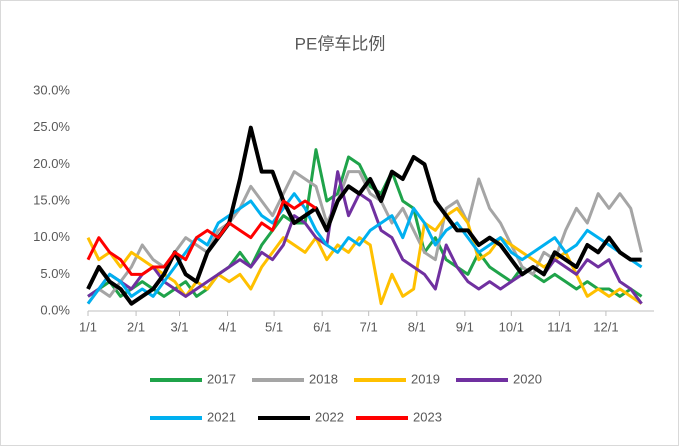  I want to click on y-tick-label: 5.0%, so click(55, 273).